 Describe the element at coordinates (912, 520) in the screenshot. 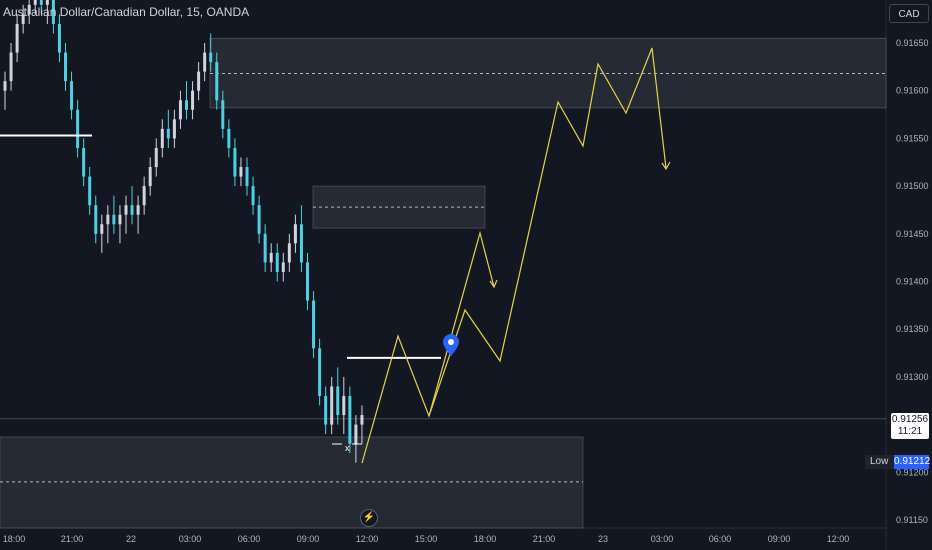

I see `y-tick-label: 0.91150` at that location.